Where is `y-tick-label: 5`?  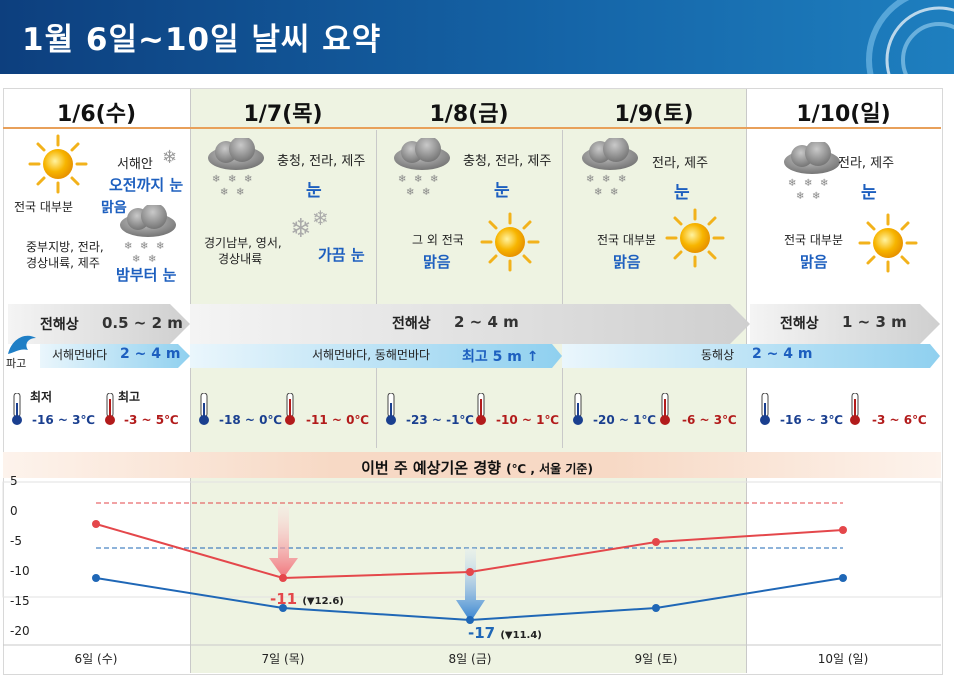
y-tick-label: 5 is located at coordinates (14, 481).